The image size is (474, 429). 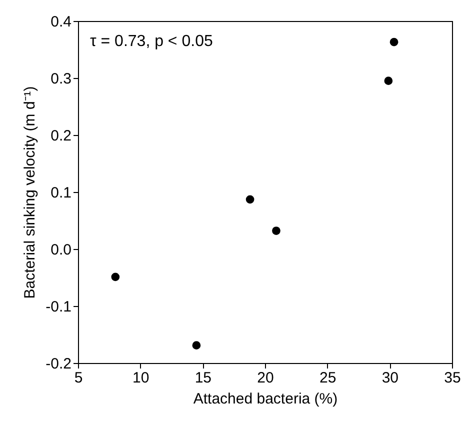 I want to click on y-axis-title: Bacterial sinking velocity (m d⁻¹), so click(x=30, y=192).